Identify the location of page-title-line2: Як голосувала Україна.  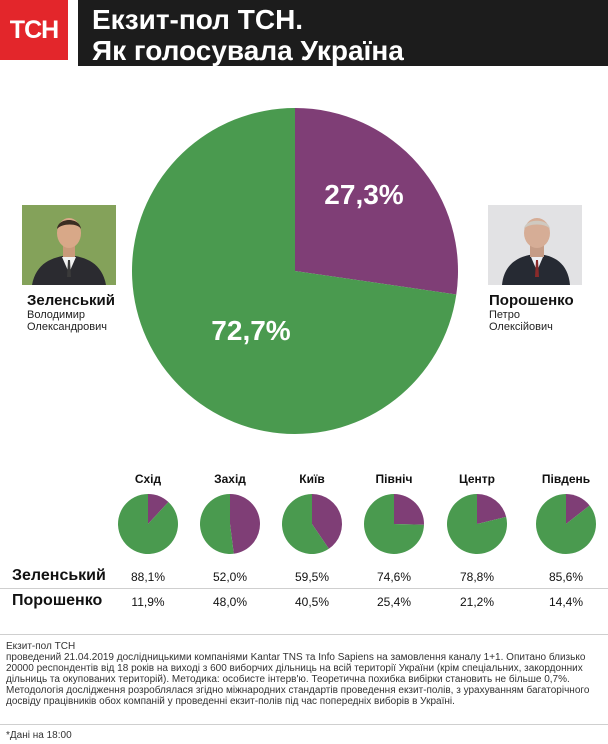
(248, 50).